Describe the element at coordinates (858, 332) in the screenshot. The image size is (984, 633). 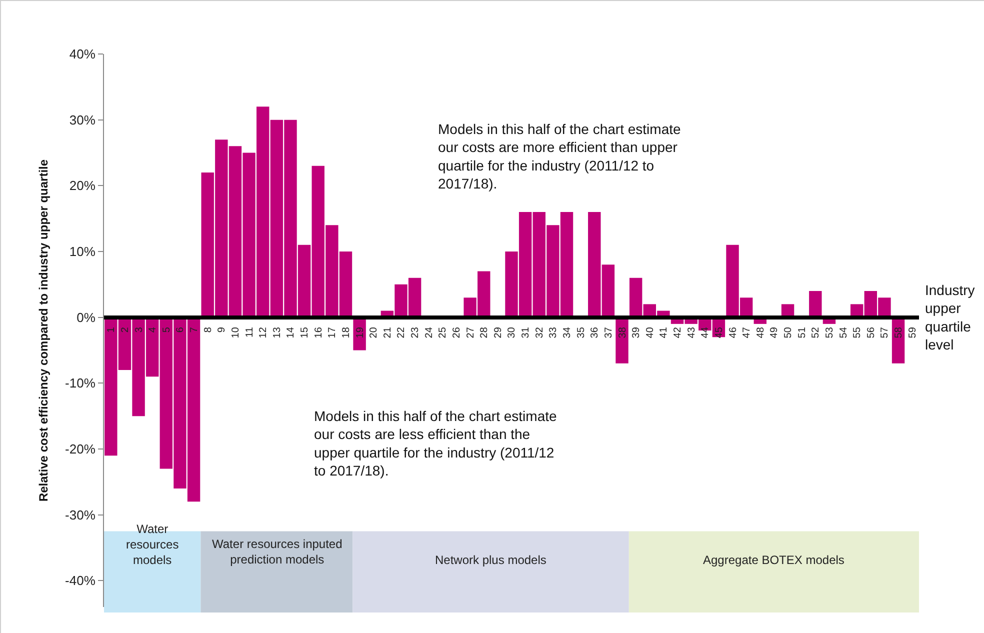
I see `x-tick-label: 55` at that location.